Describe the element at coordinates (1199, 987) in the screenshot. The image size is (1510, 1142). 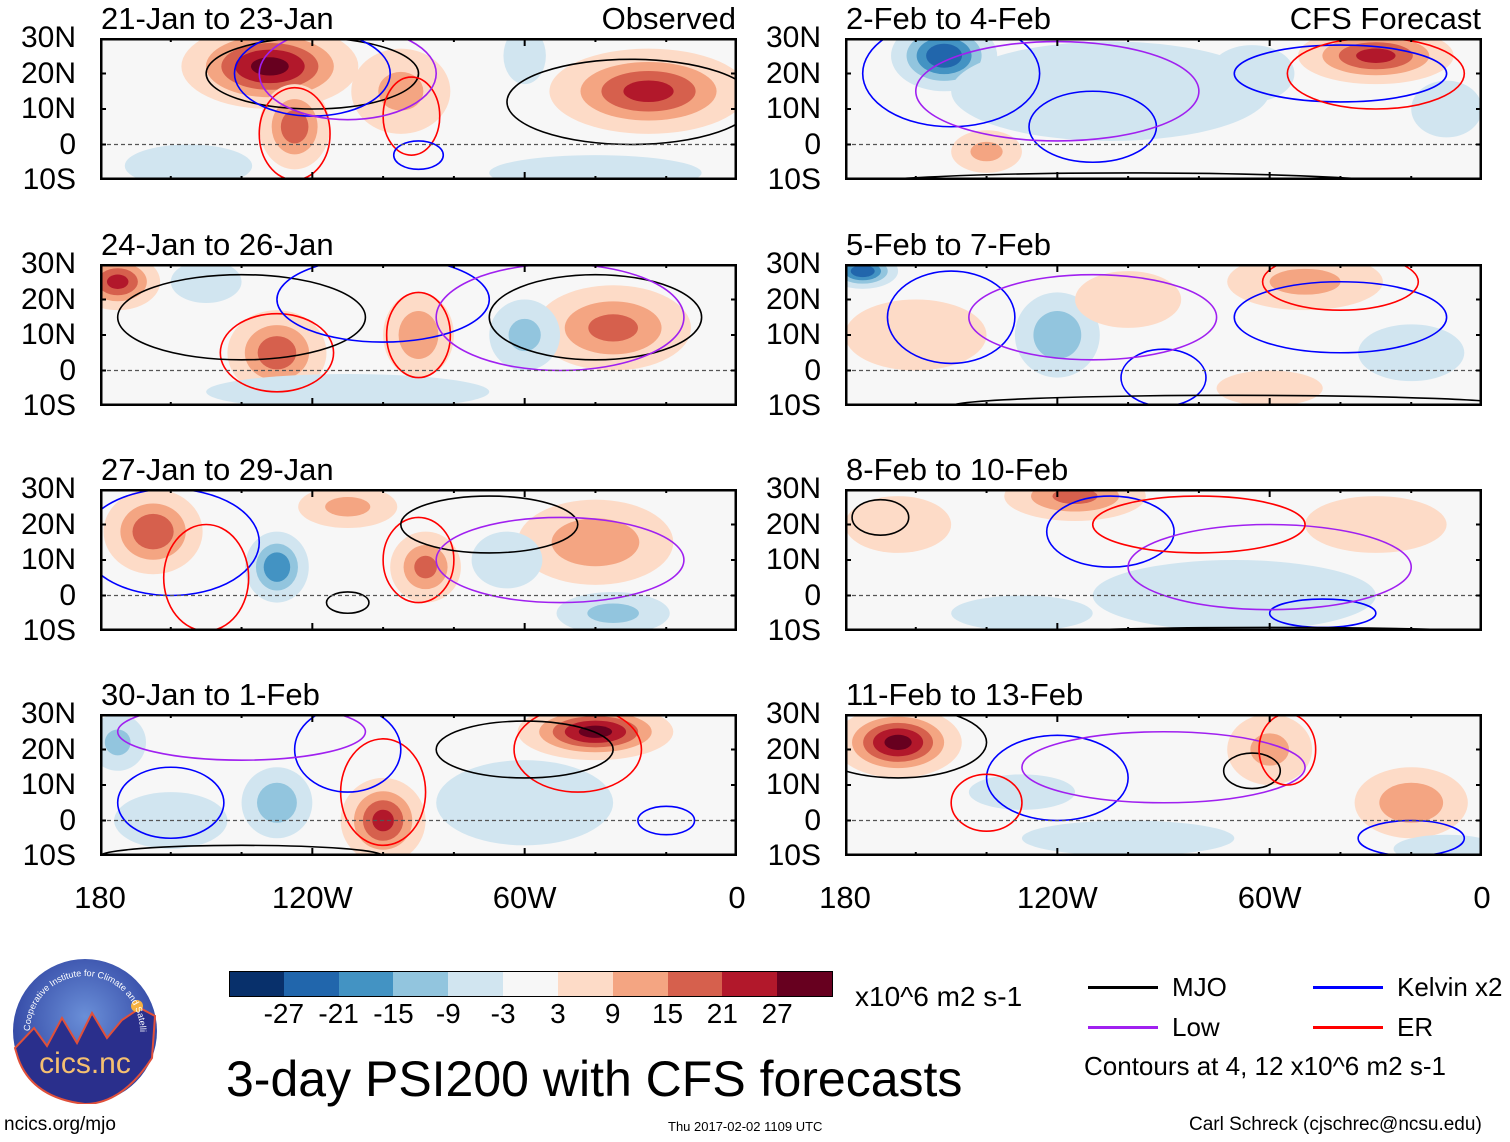
I see `legend-label: MJO` at that location.